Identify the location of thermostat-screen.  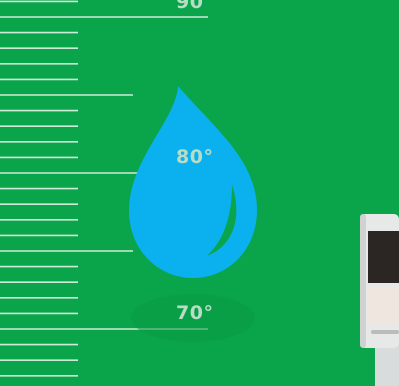
(383, 257).